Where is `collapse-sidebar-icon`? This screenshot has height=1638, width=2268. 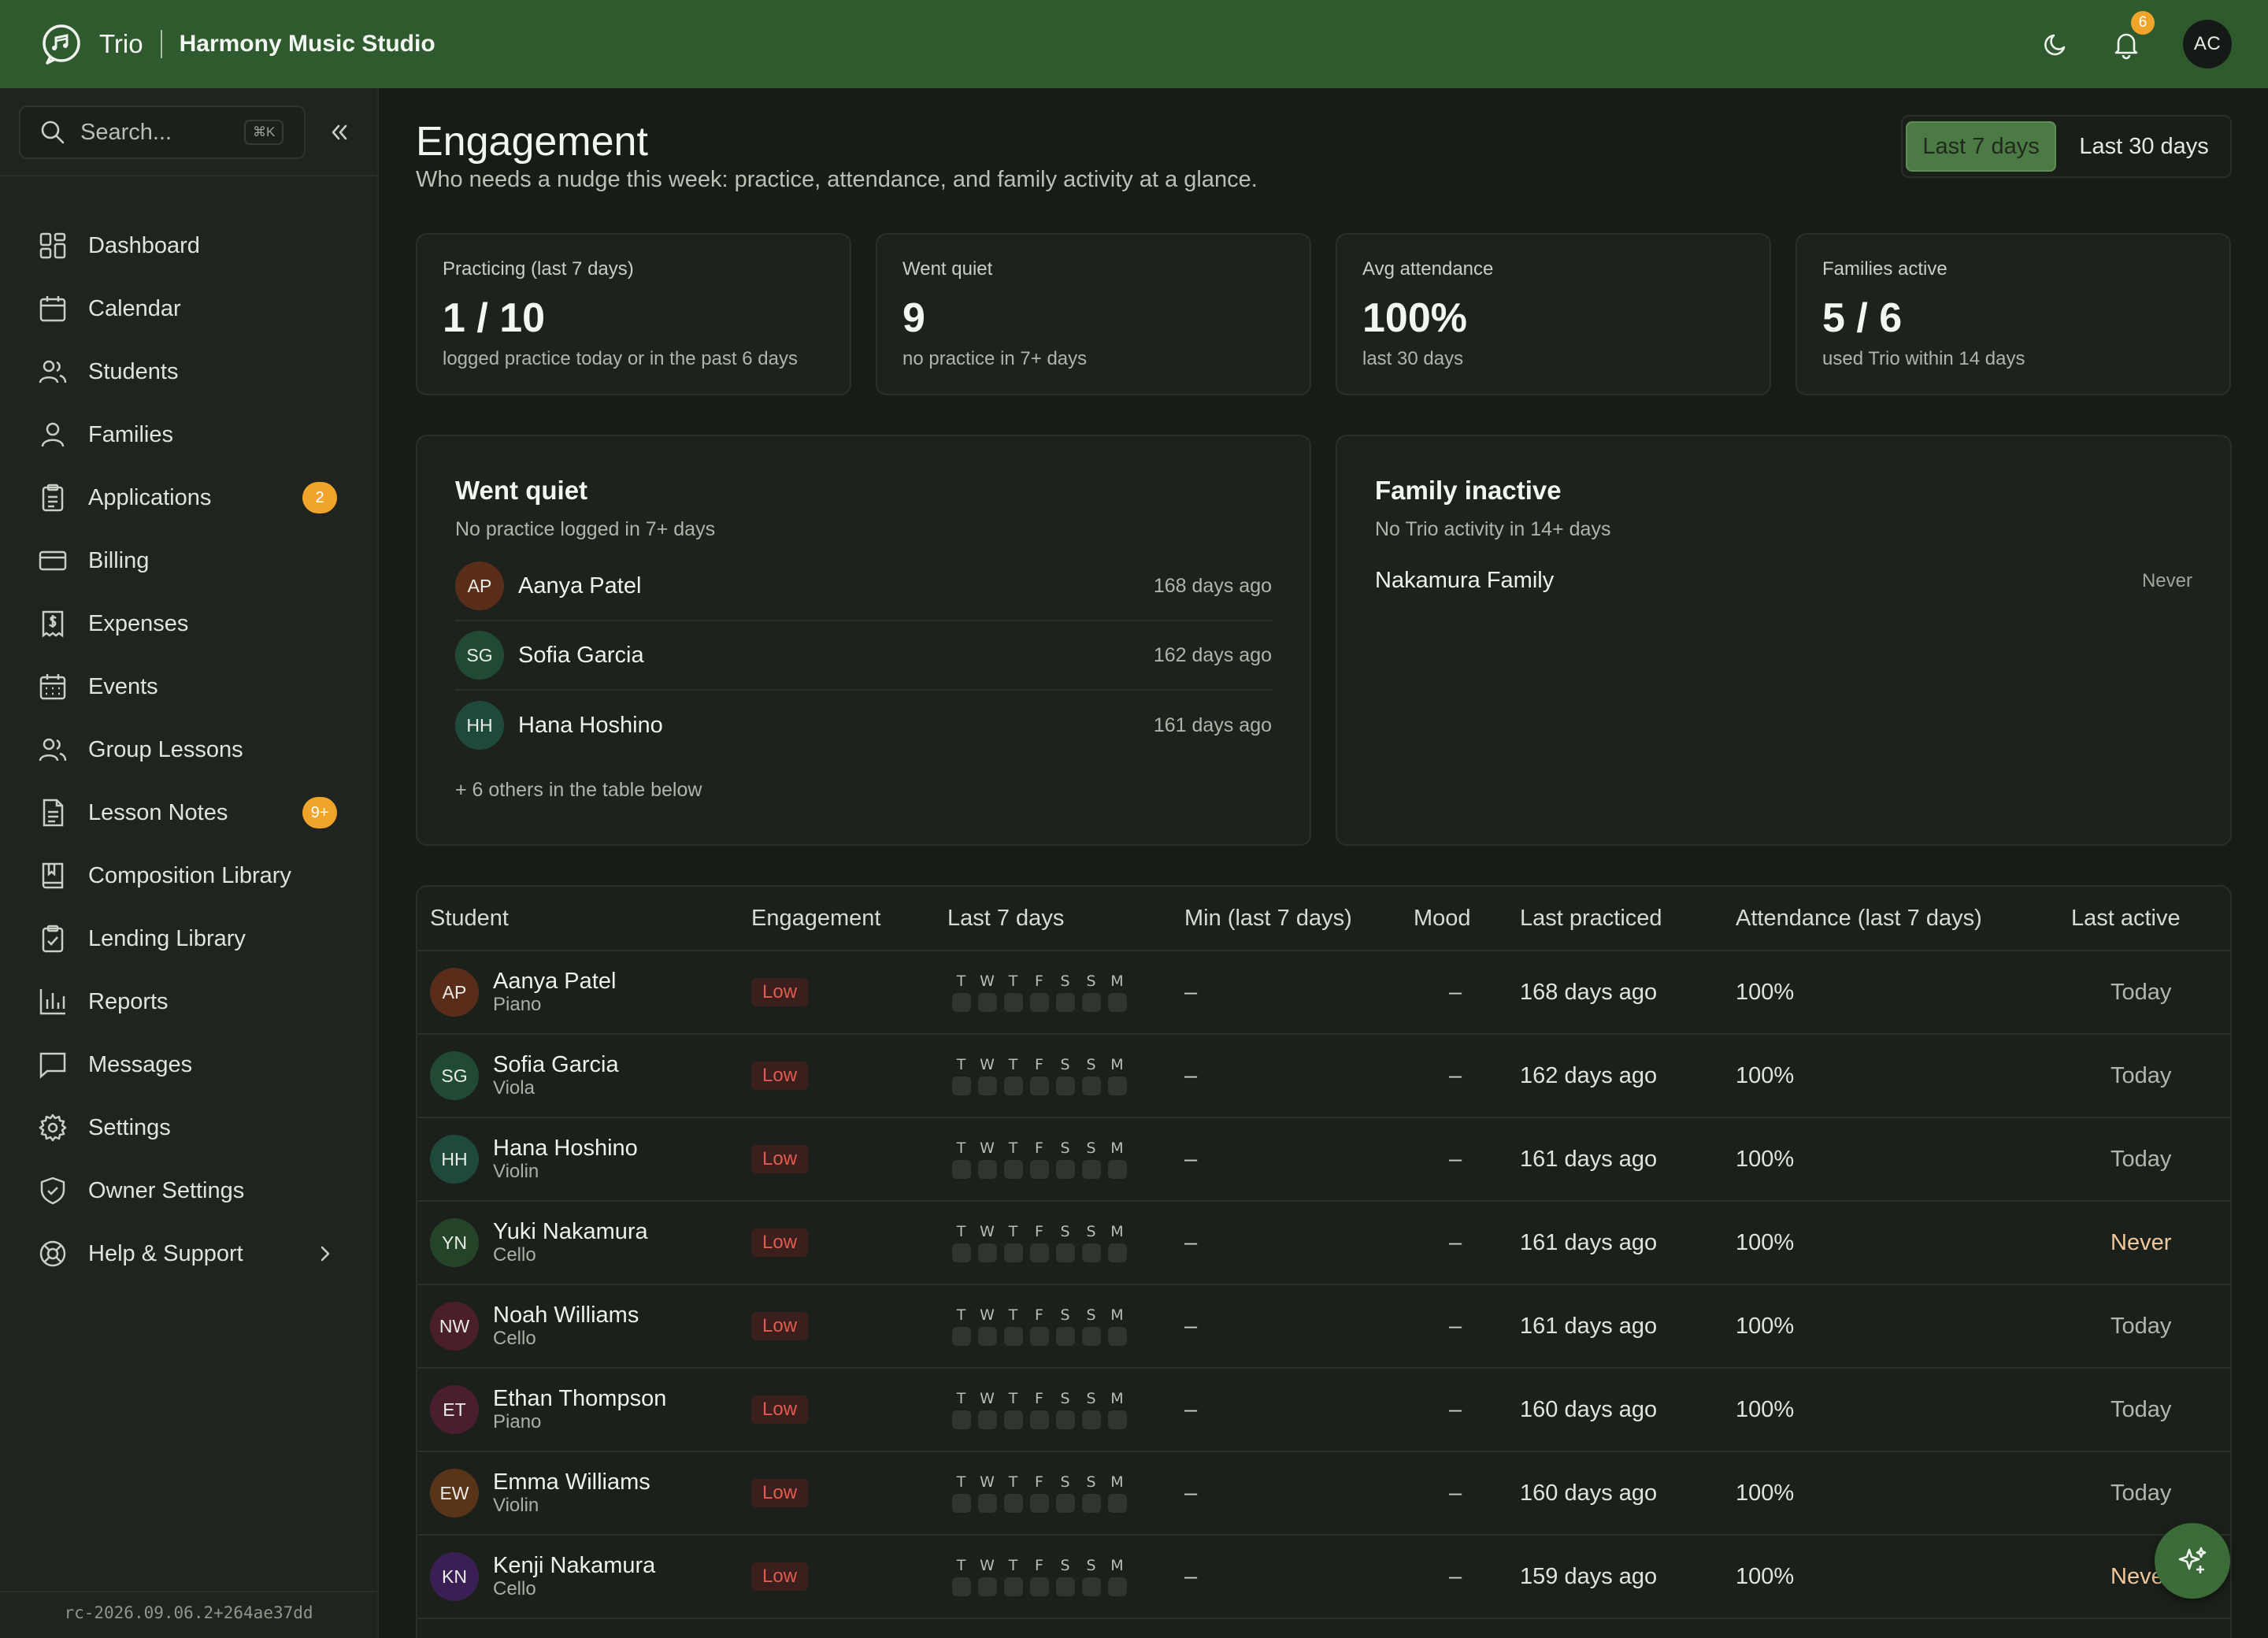
collapse-sidebar-icon is located at coordinates (338, 132).